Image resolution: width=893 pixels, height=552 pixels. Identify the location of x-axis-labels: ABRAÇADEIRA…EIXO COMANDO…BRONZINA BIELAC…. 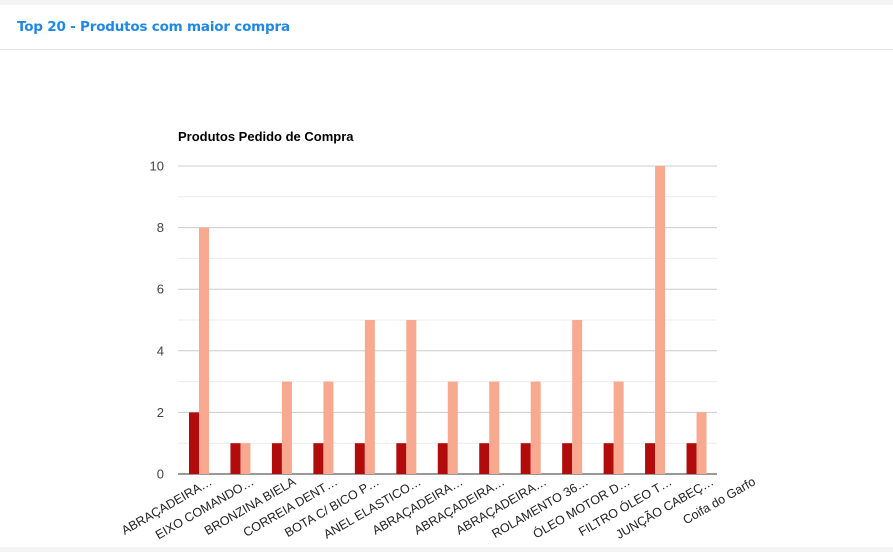
(438, 508).